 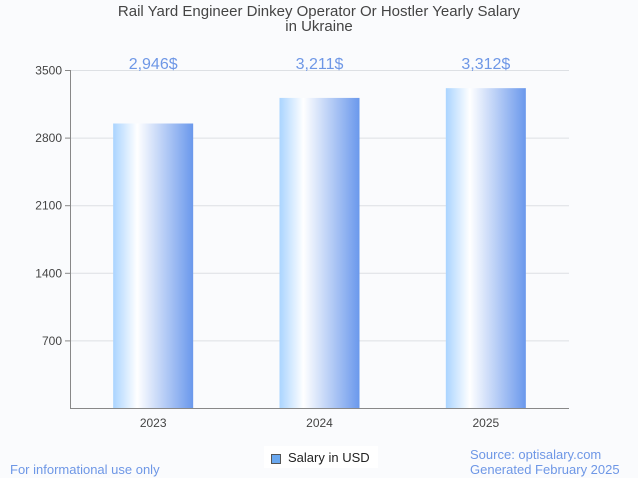 I want to click on data-label: 2,946$, so click(x=153, y=64).